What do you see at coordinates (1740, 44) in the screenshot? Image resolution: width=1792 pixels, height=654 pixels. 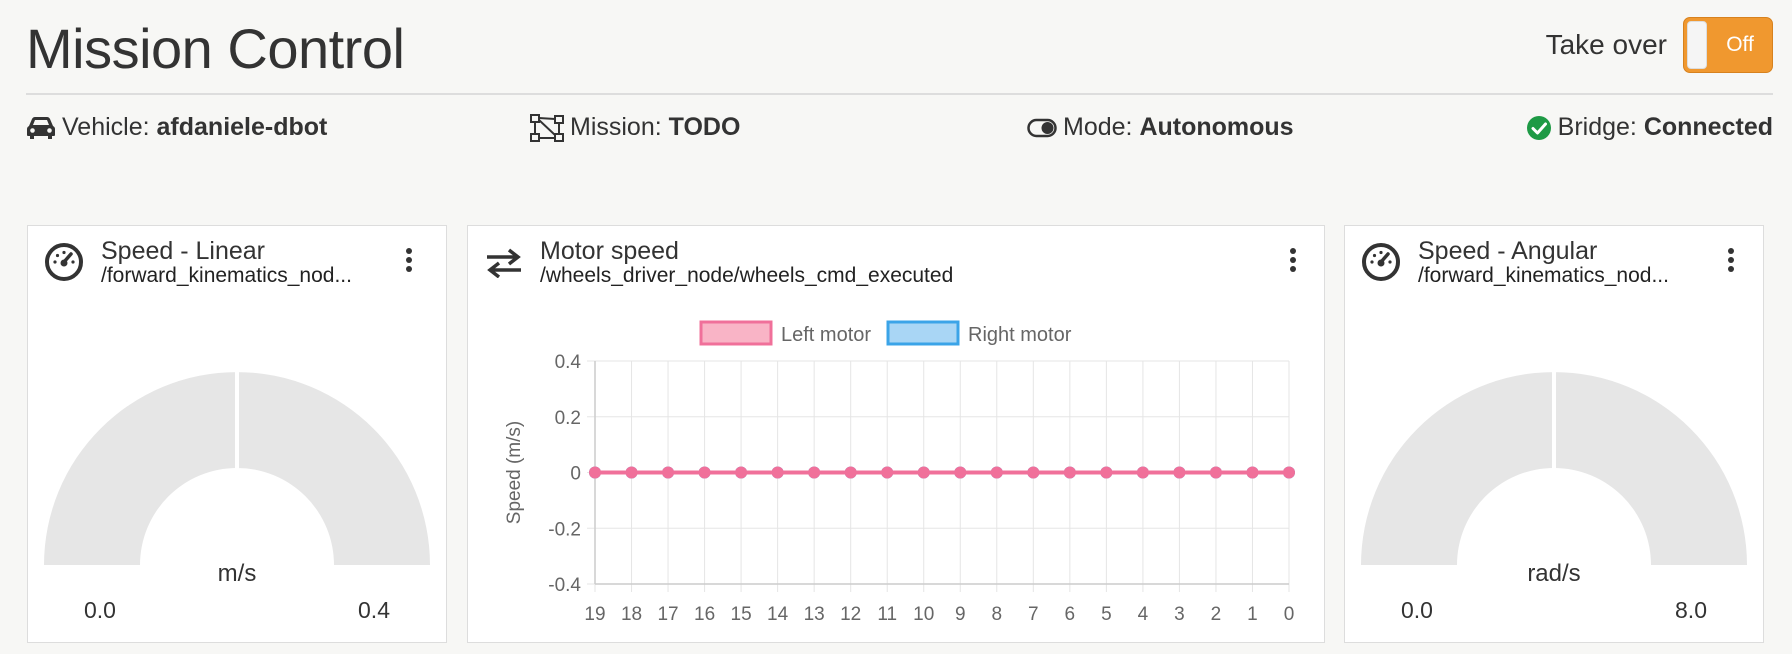 I see `toggle-state-text: Off` at bounding box center [1740, 44].